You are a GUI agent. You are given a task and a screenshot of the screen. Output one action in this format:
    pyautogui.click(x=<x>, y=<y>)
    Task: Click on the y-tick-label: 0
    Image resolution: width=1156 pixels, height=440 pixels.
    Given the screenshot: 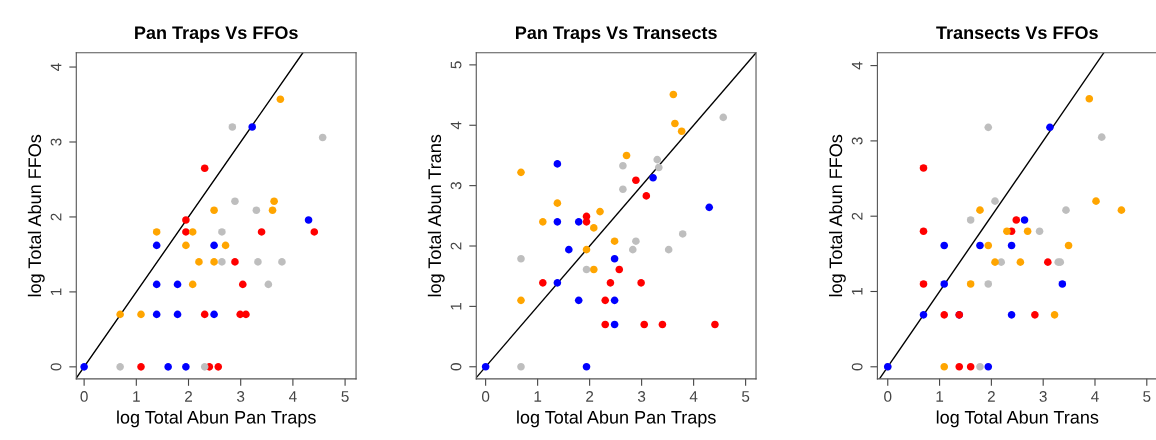 What is the action you would take?
    pyautogui.click(x=857, y=367)
    